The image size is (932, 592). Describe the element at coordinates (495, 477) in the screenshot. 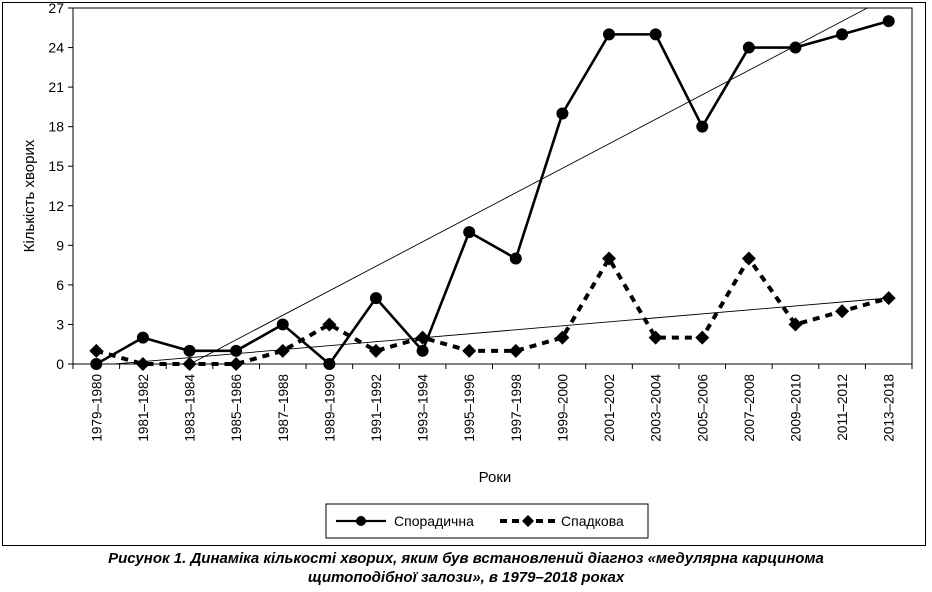

I see `x-axis-title: Роки` at that location.